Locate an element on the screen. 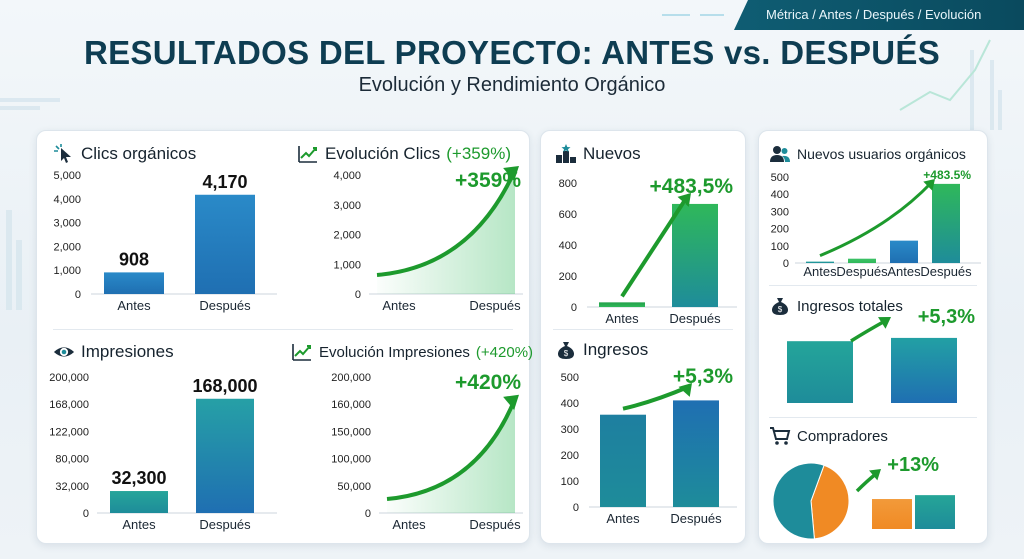 This screenshot has height=559, width=1024. cursor-click-icon is located at coordinates (64, 154).